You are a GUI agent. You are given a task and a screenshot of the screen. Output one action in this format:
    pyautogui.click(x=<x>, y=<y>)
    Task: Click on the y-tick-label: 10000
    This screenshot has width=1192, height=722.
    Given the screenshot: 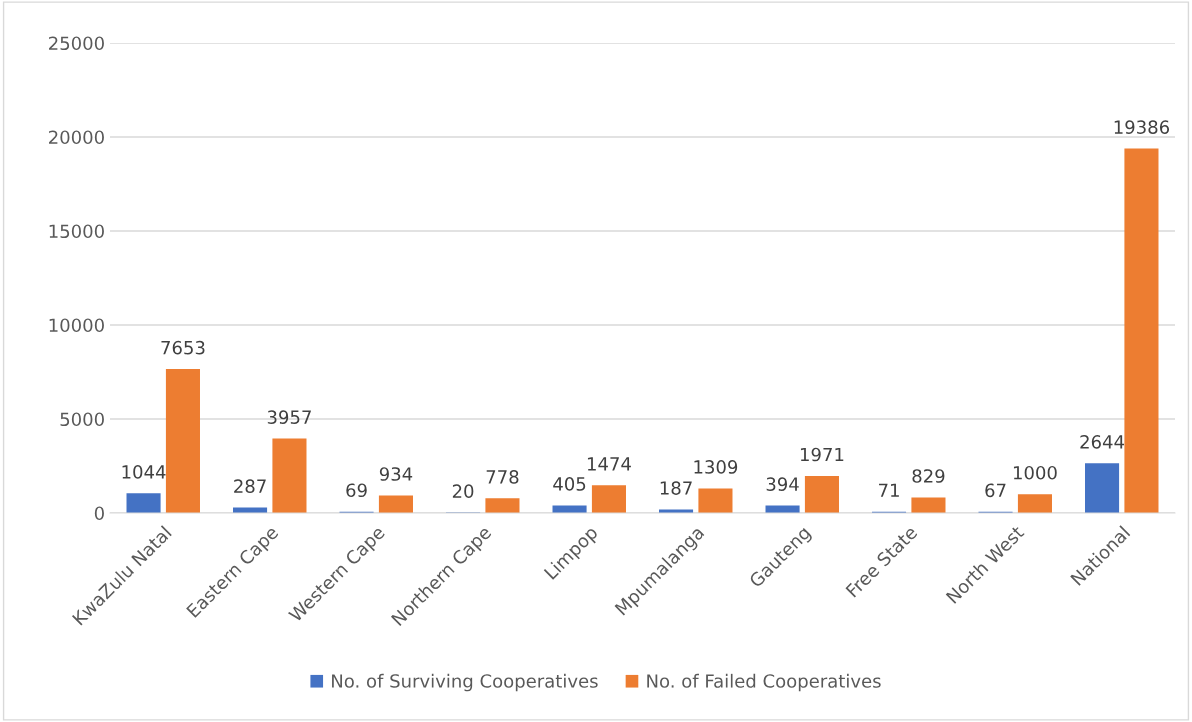 What is the action you would take?
    pyautogui.click(x=76, y=325)
    